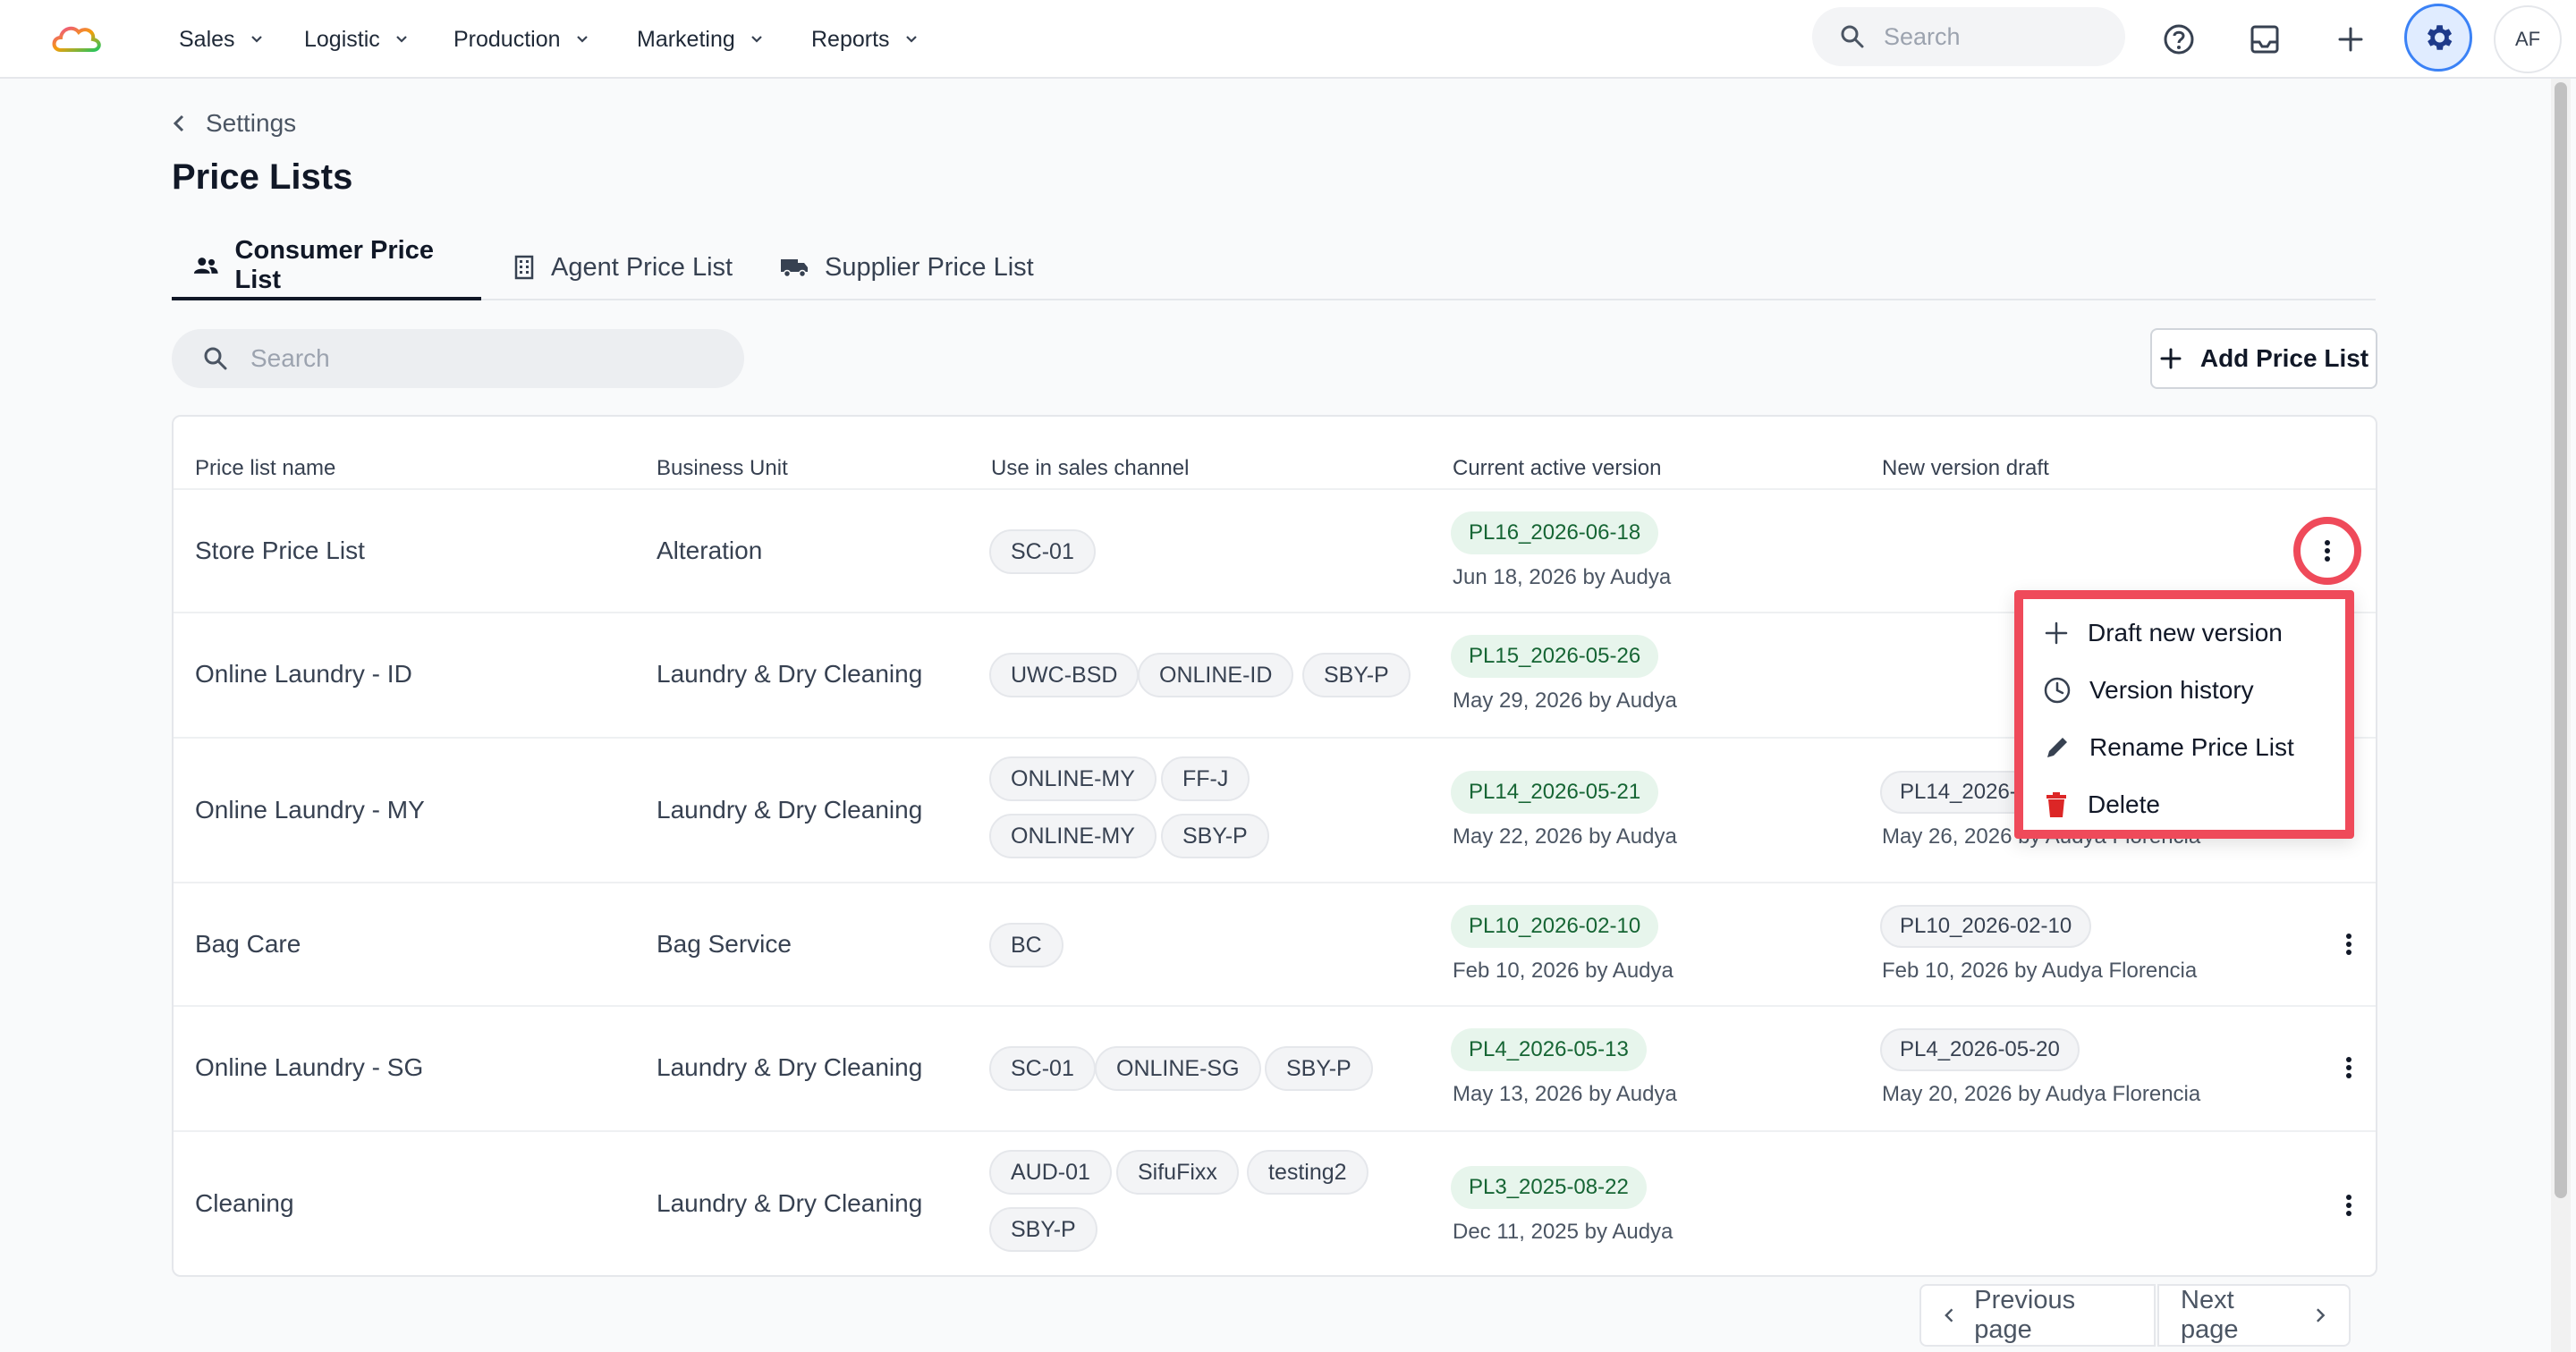 This screenshot has width=2576, height=1352. What do you see at coordinates (794, 268) in the screenshot?
I see `truck-icon` at bounding box center [794, 268].